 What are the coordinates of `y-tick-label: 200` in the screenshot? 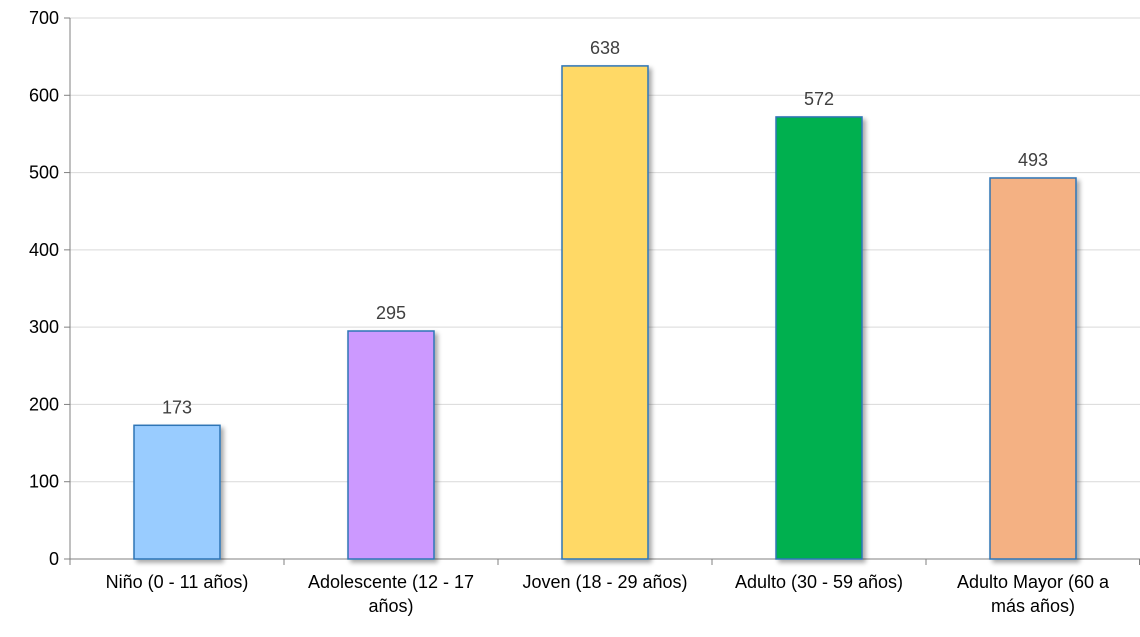 It's located at (44, 404).